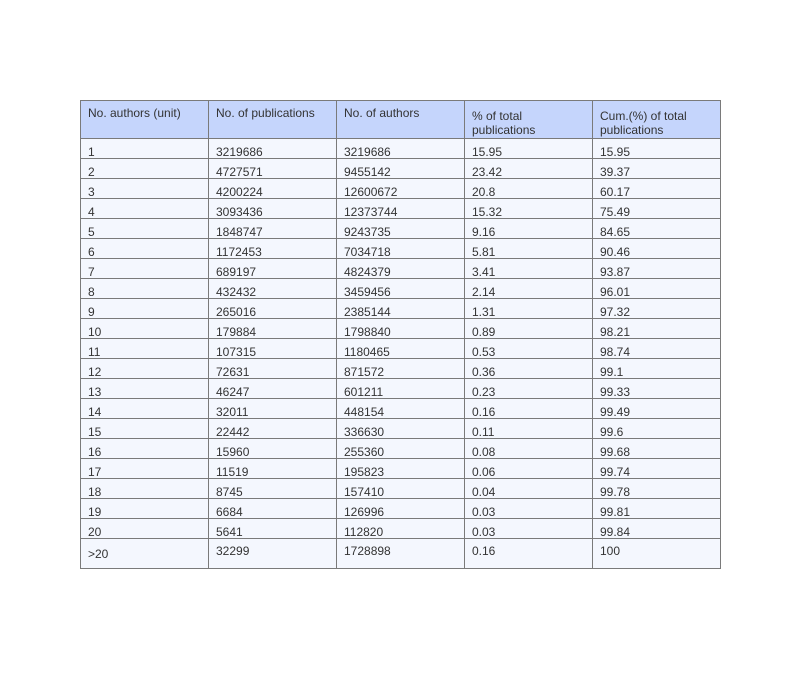  I want to click on cell-authors: 7034718, so click(400, 248).